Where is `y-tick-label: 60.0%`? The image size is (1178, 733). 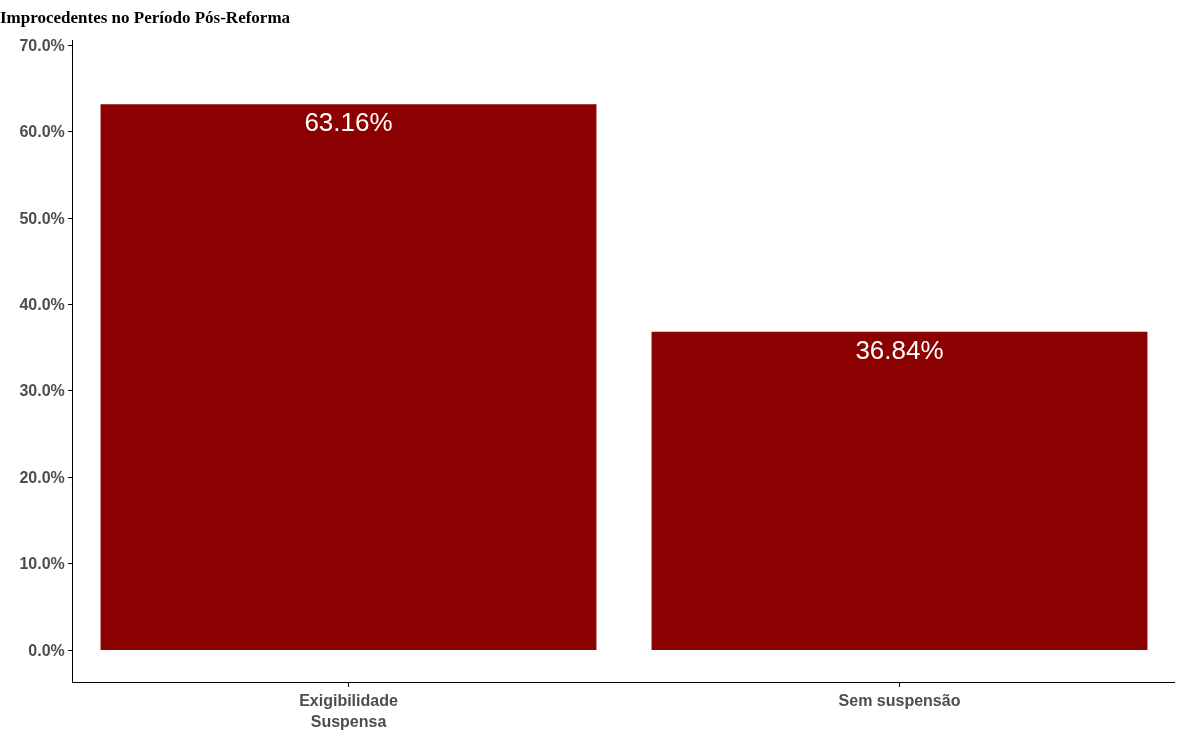 y-tick-label: 60.0% is located at coordinates (42, 132).